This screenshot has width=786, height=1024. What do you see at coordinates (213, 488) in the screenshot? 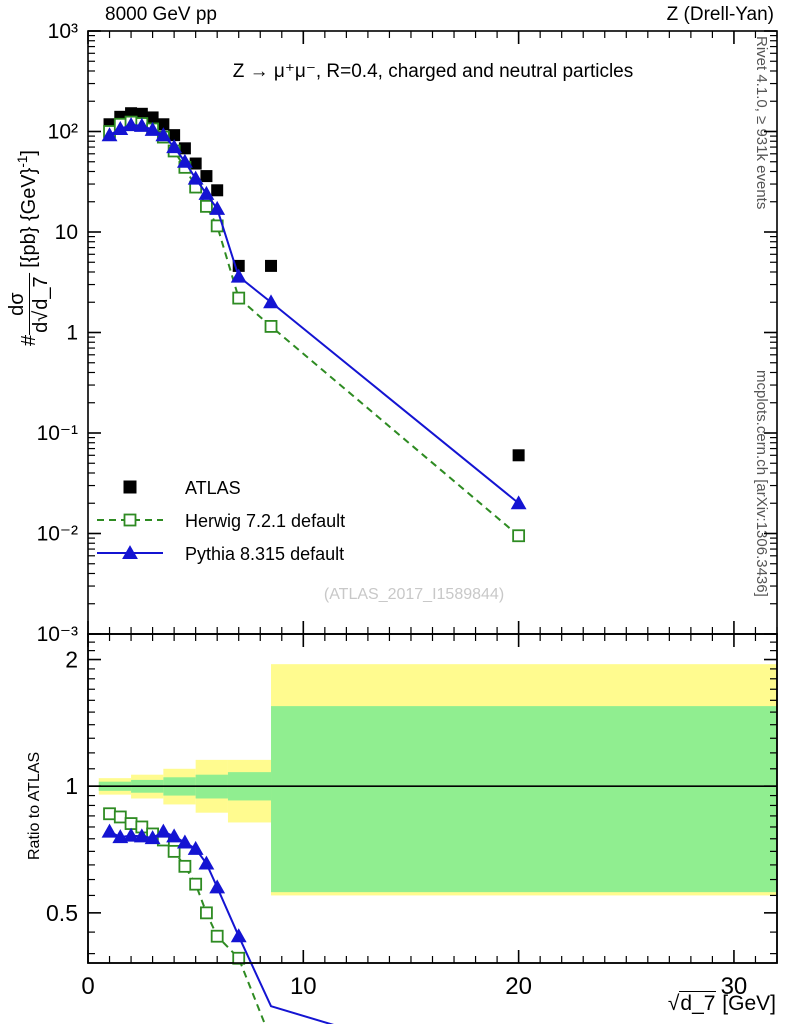
I see `legend-label-0: ATLAS` at bounding box center [213, 488].